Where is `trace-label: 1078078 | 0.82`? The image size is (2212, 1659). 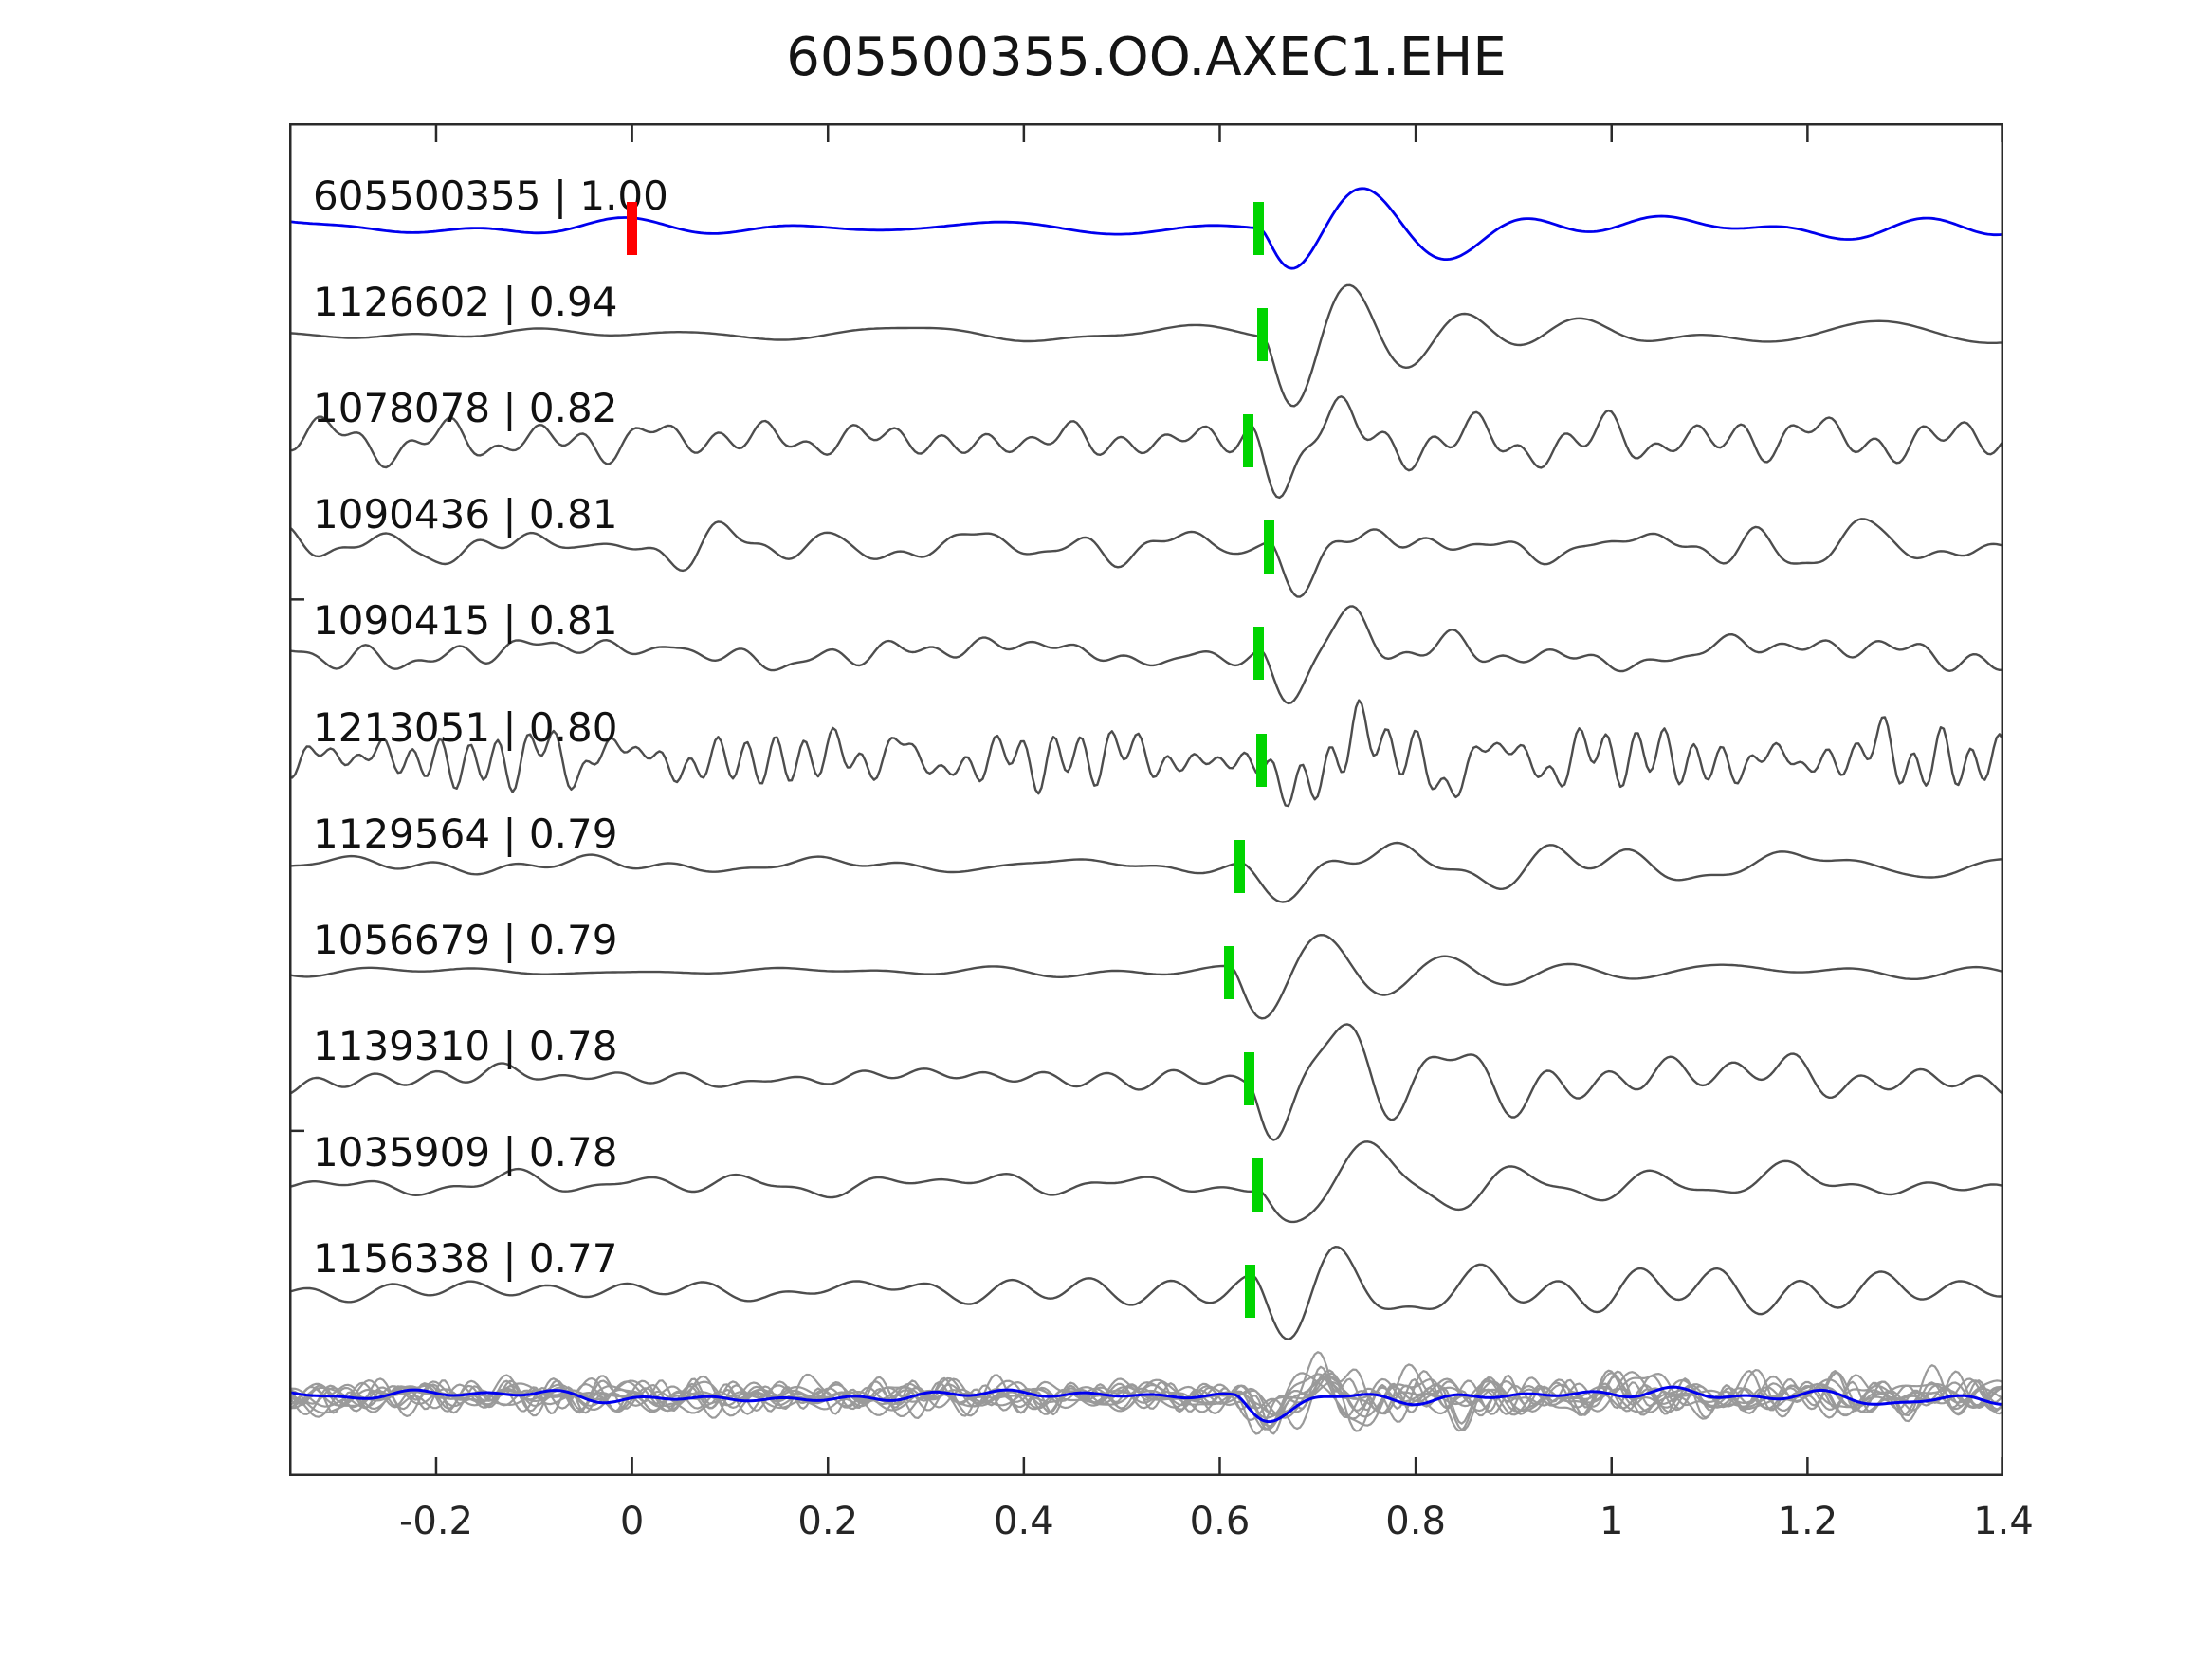 trace-label: 1078078 | 0.82 is located at coordinates (465, 408).